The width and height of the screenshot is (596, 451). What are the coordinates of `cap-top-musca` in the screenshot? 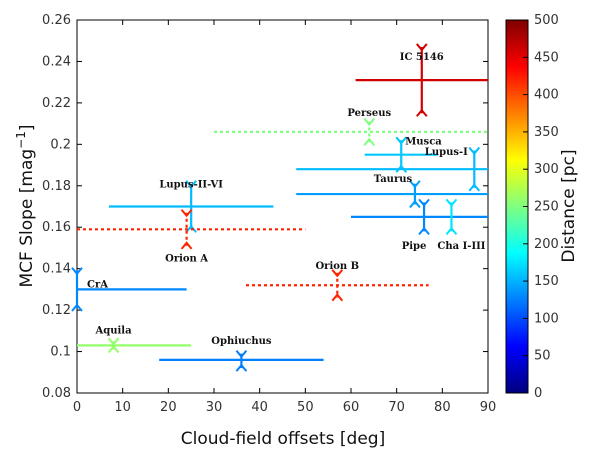 It's located at (401, 140).